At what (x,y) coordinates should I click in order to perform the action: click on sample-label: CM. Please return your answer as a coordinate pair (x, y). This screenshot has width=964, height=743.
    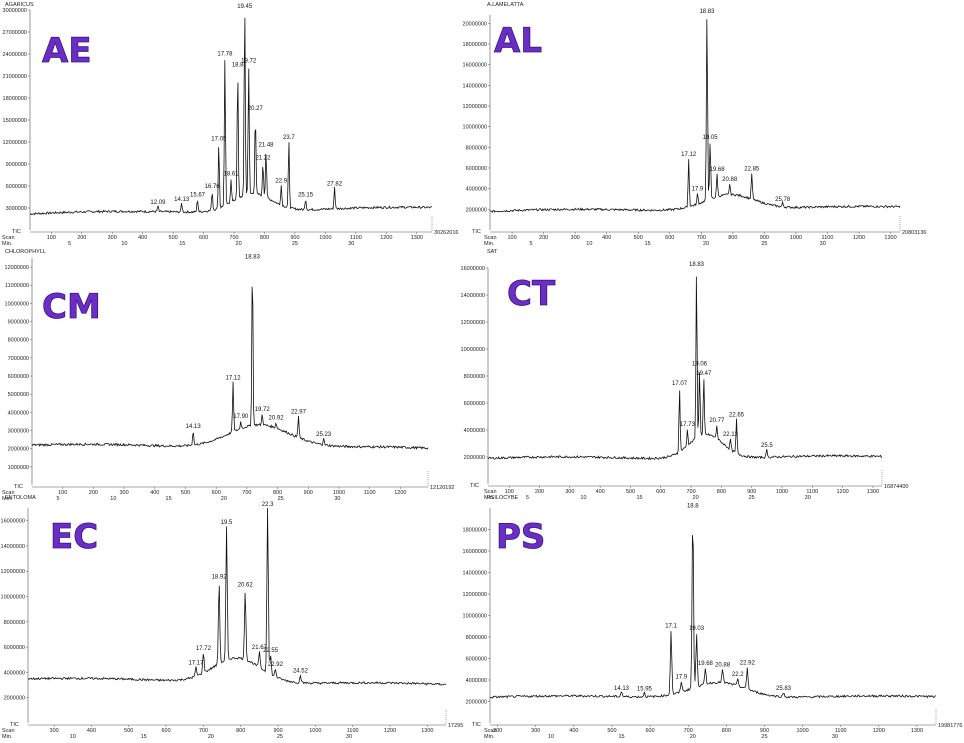
    Looking at the image, I should click on (71, 307).